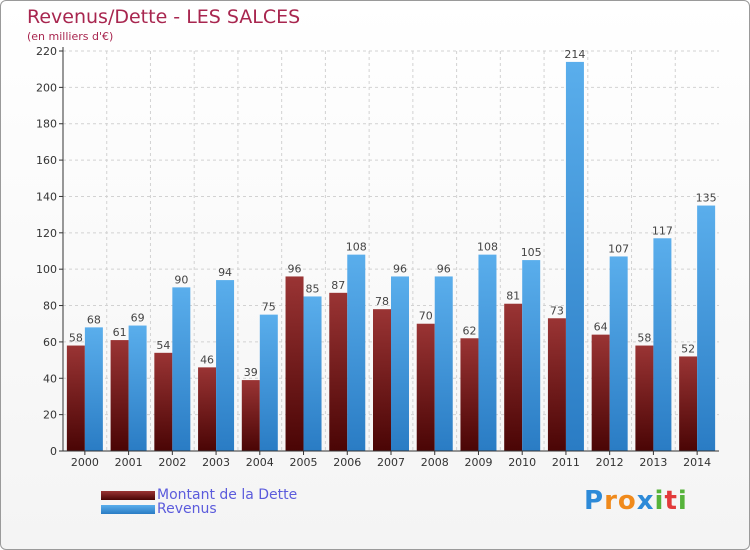 Image resolution: width=750 pixels, height=550 pixels. I want to click on bar-label-revenus: 135, so click(706, 198).